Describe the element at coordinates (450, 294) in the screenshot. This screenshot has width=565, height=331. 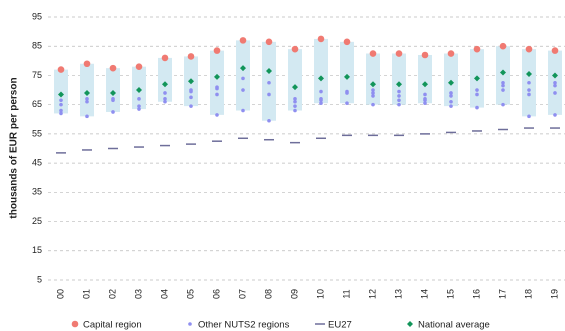
I see `x-tick-label: 15` at that location.